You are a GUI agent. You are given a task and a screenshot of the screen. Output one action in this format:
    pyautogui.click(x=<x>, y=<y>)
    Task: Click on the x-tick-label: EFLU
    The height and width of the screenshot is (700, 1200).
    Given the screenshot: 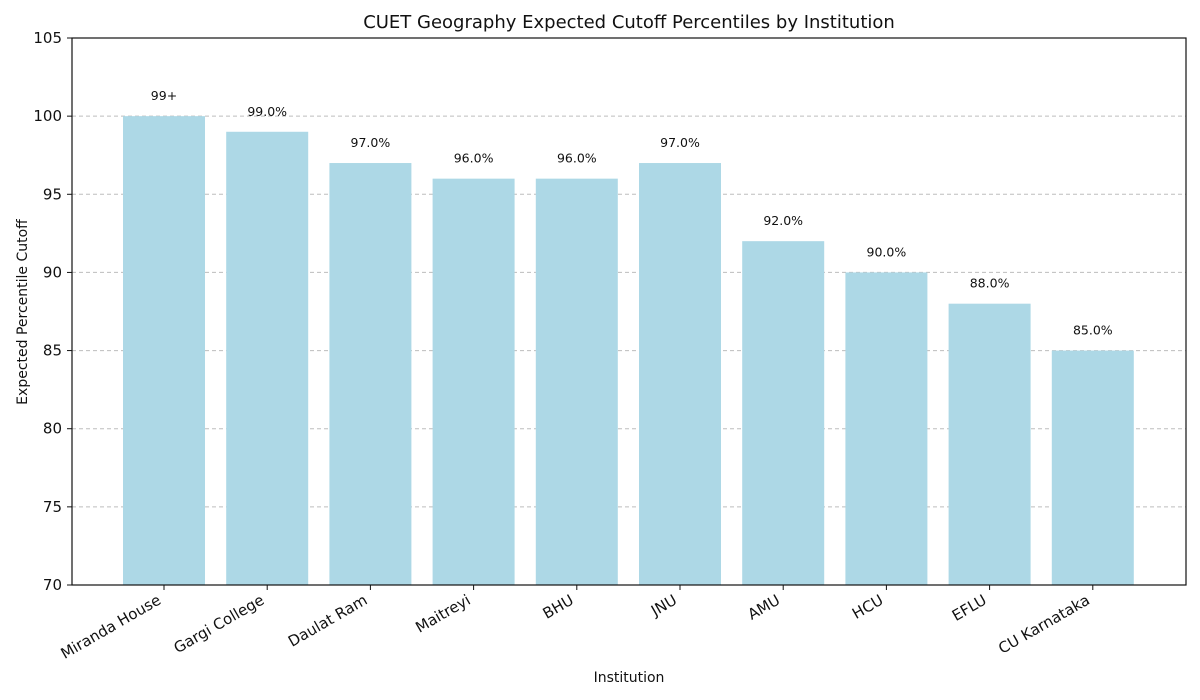 What is the action you would take?
    pyautogui.click(x=969, y=608)
    